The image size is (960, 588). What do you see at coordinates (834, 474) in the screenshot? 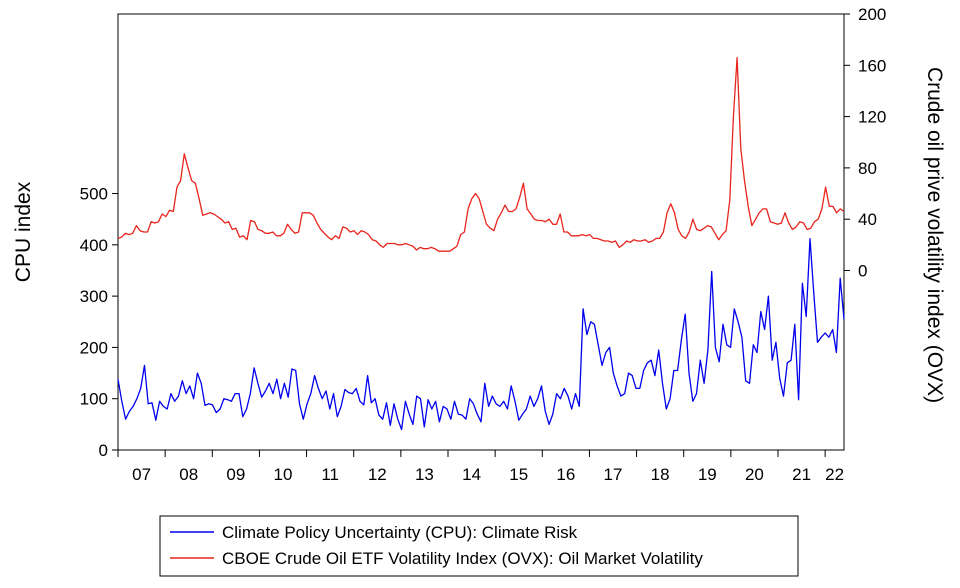
I see `x-tick-label: 22` at bounding box center [834, 474].